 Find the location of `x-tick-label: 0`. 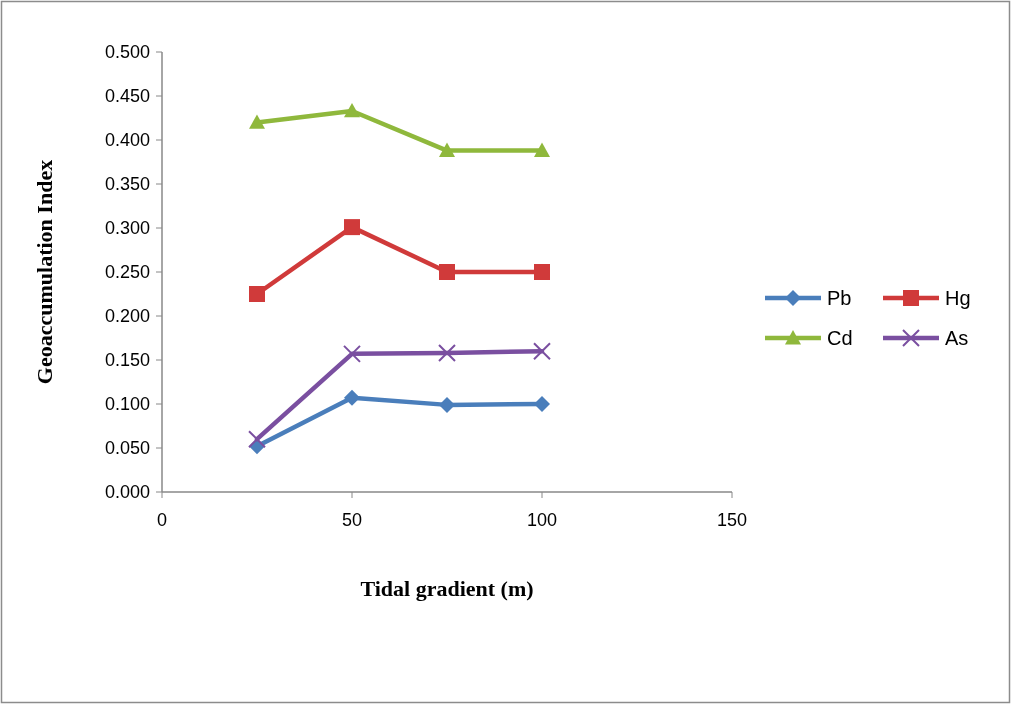

x-tick-label: 0 is located at coordinates (162, 520).